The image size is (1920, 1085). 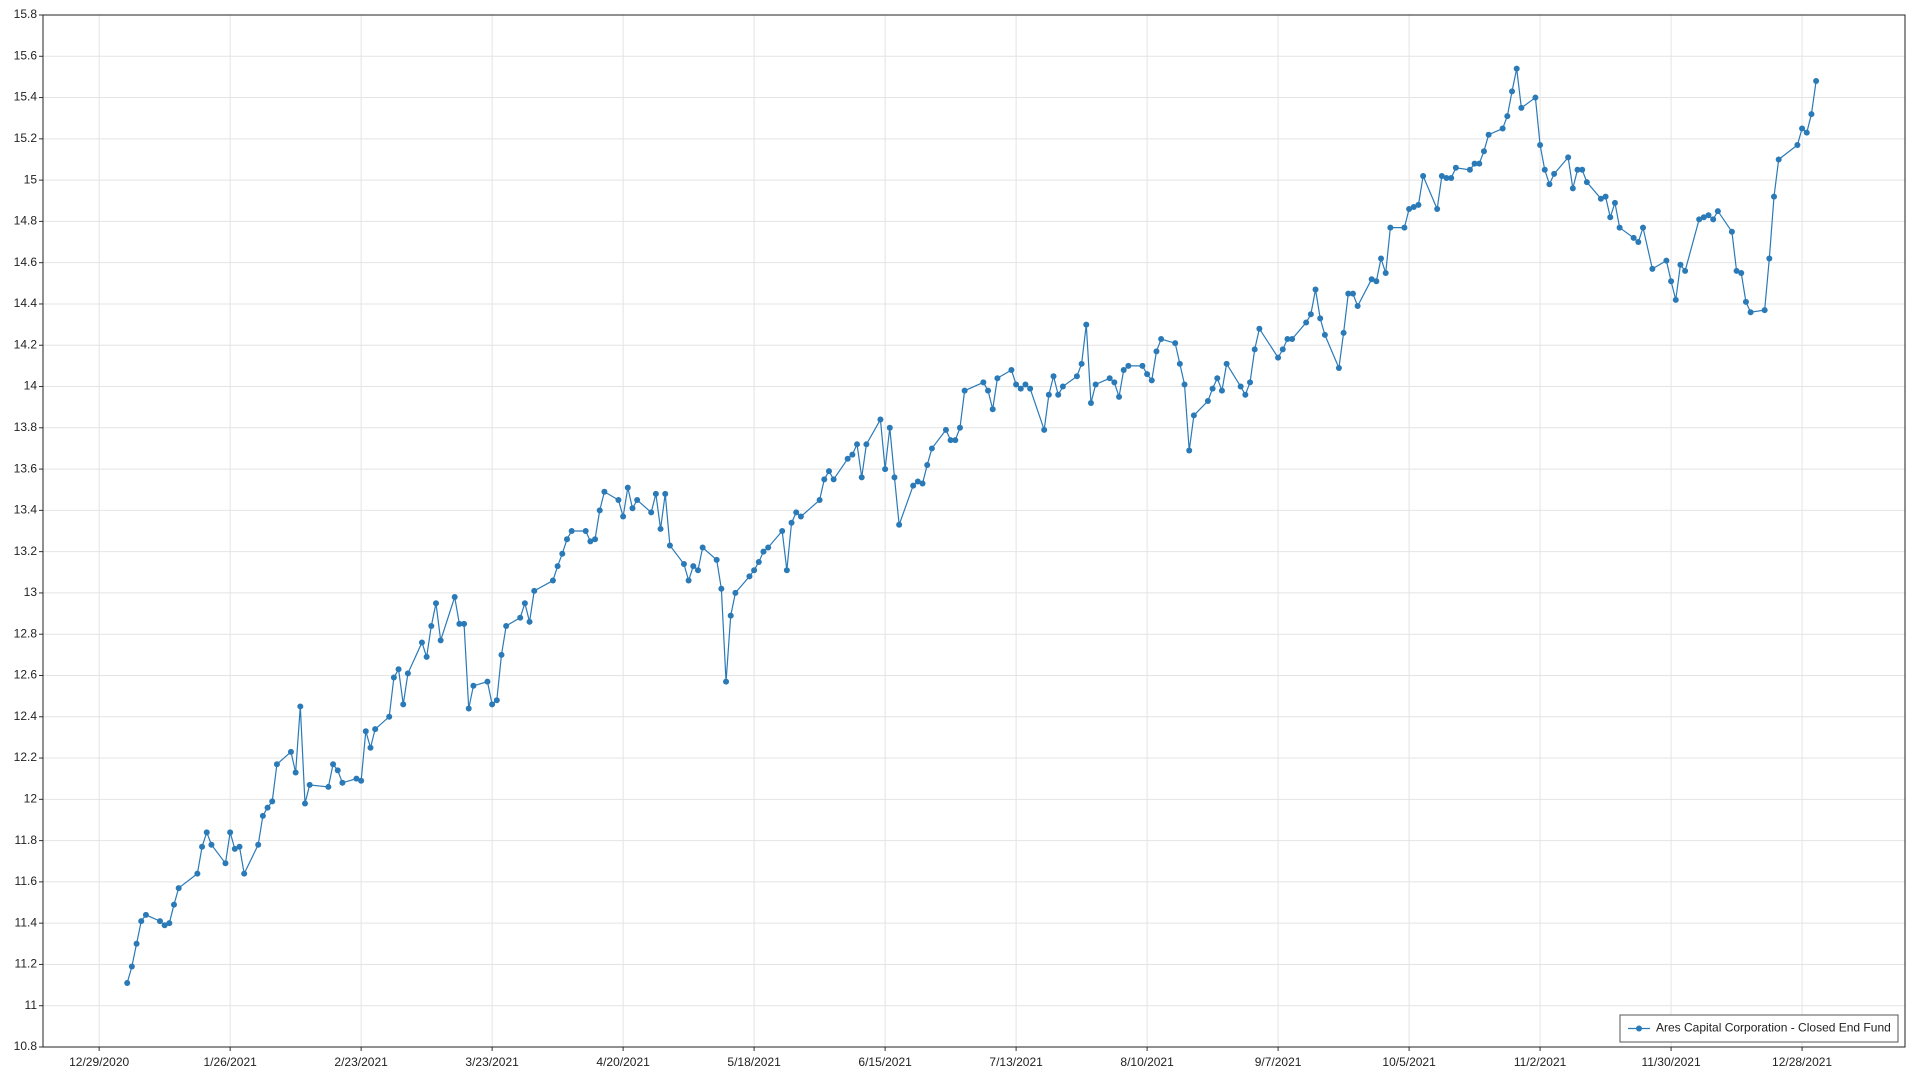 What do you see at coordinates (1540, 1062) in the screenshot?
I see `x-tick-label: 11/2/2021` at bounding box center [1540, 1062].